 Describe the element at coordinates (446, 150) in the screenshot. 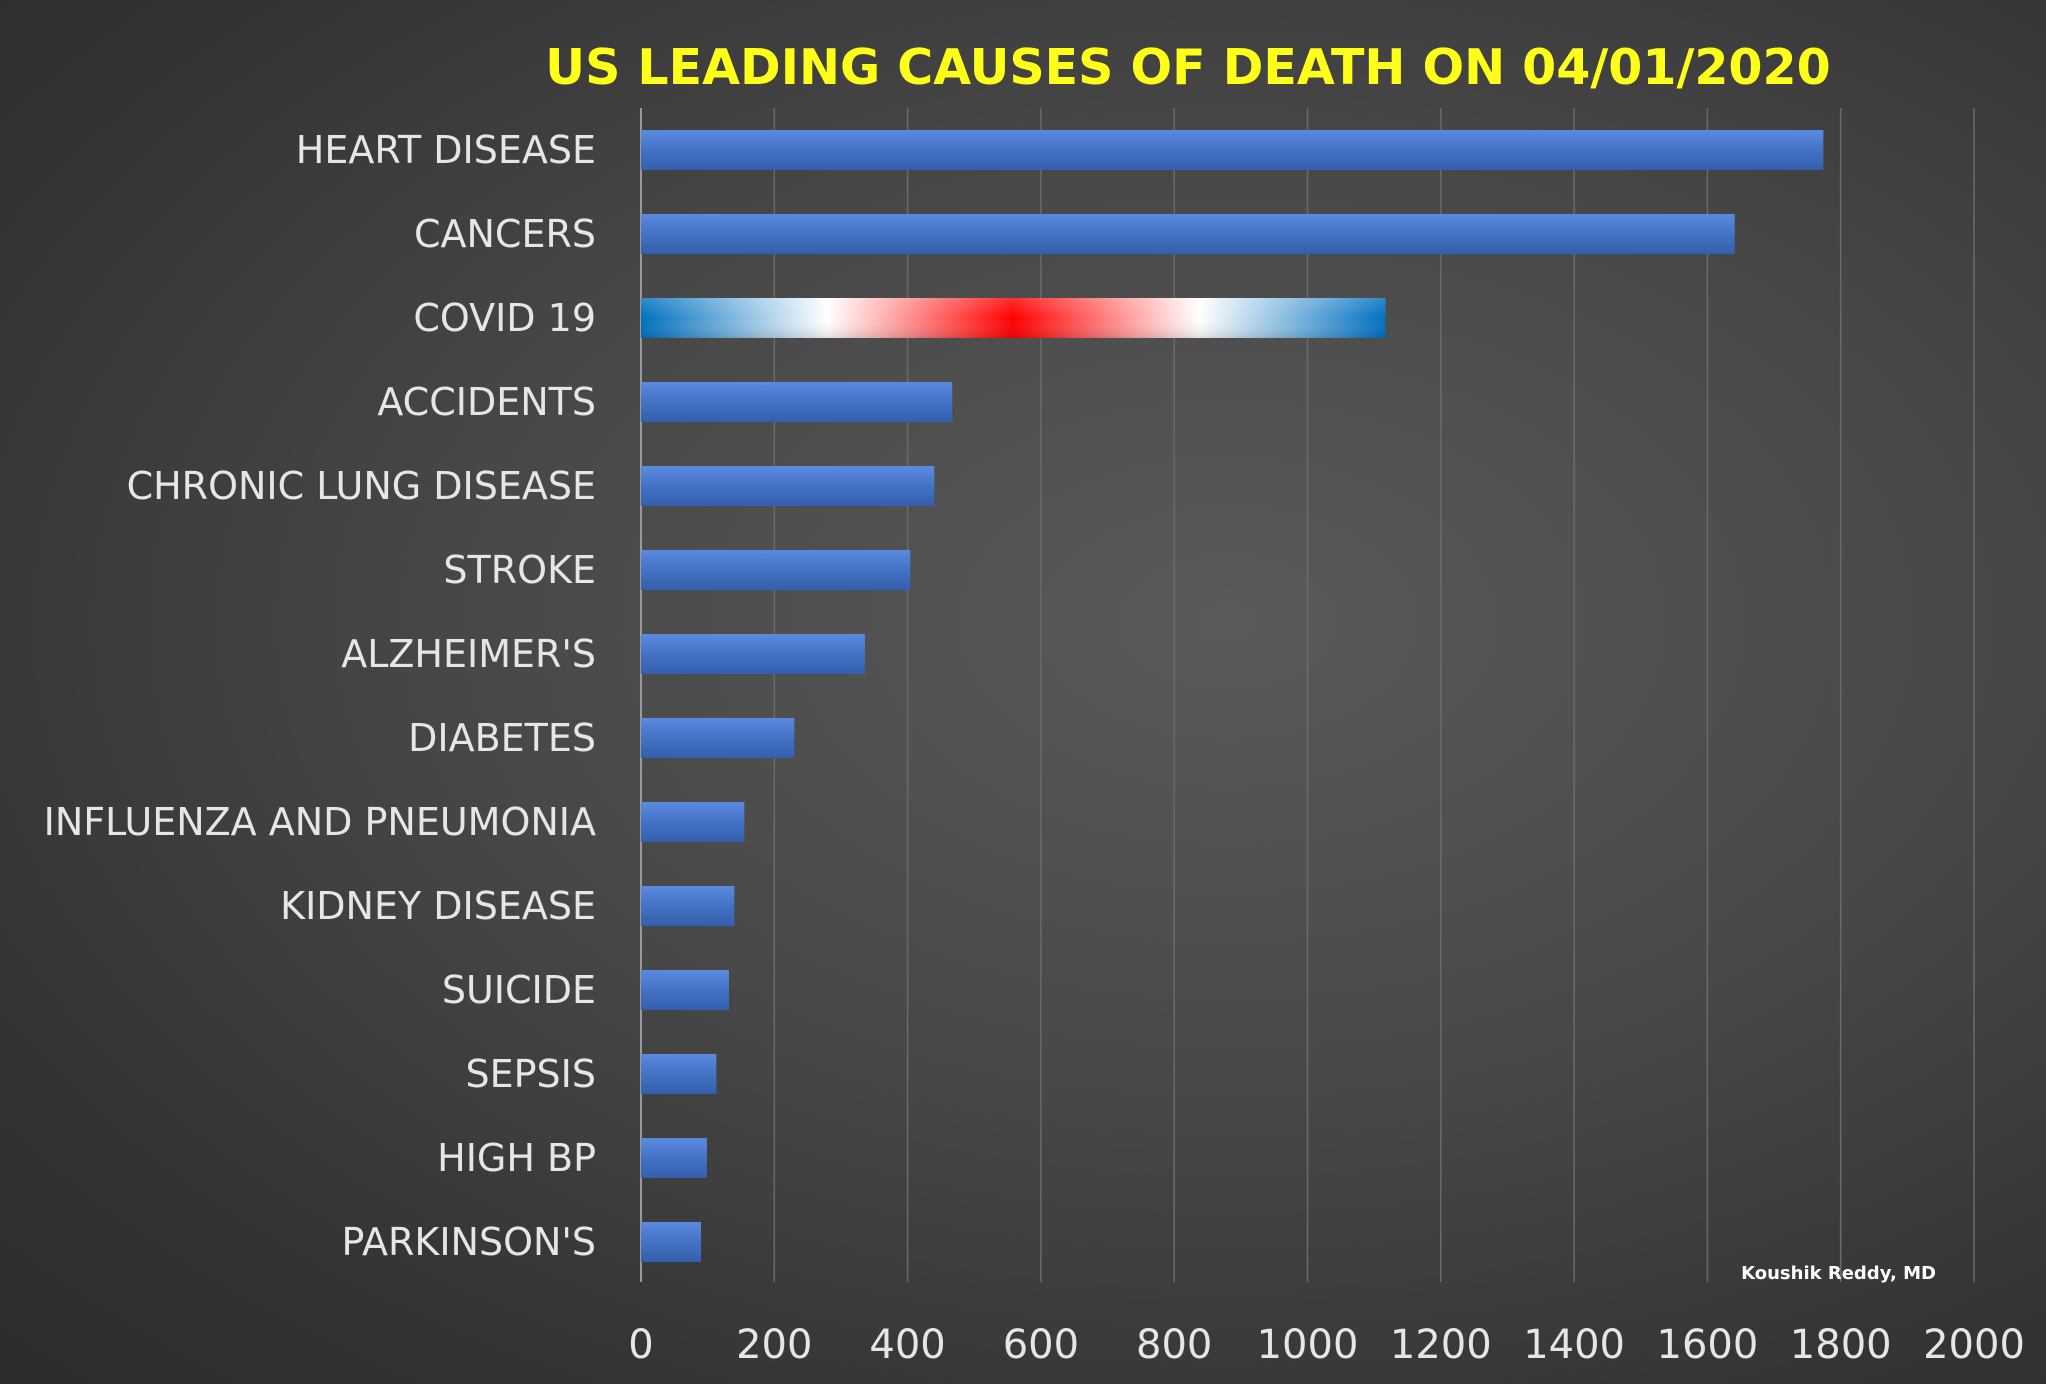

I see `category-label: HEART DISEASE` at that location.